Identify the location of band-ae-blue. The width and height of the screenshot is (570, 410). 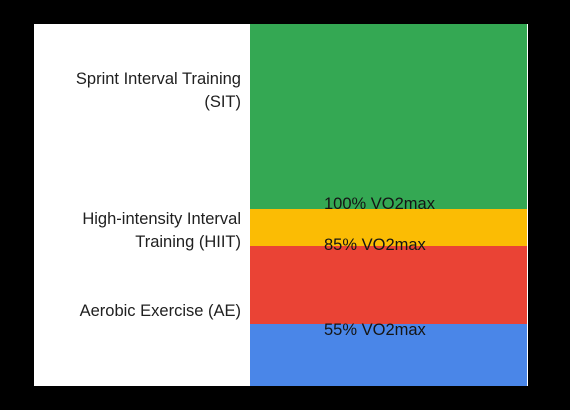
(388, 355).